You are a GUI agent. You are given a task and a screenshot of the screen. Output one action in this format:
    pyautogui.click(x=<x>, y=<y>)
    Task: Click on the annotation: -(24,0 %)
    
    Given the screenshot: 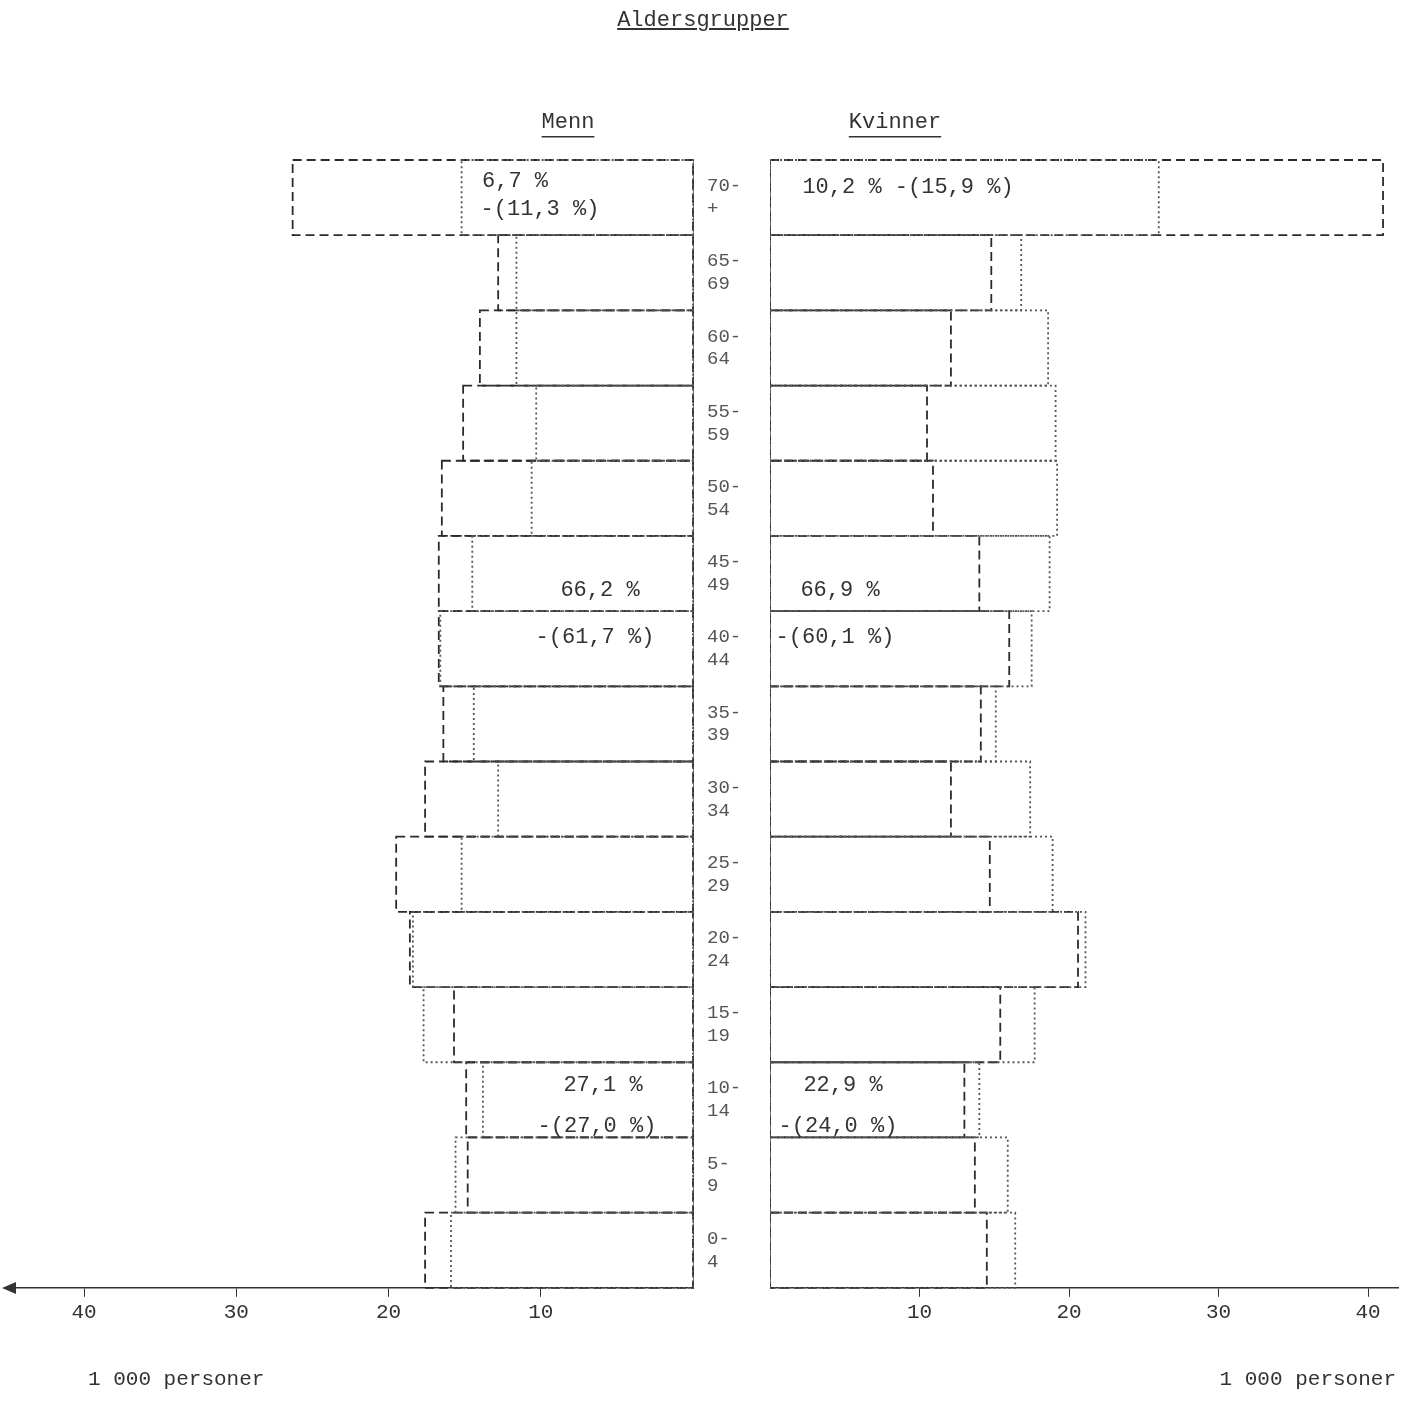 What is the action you would take?
    pyautogui.click(x=838, y=1126)
    